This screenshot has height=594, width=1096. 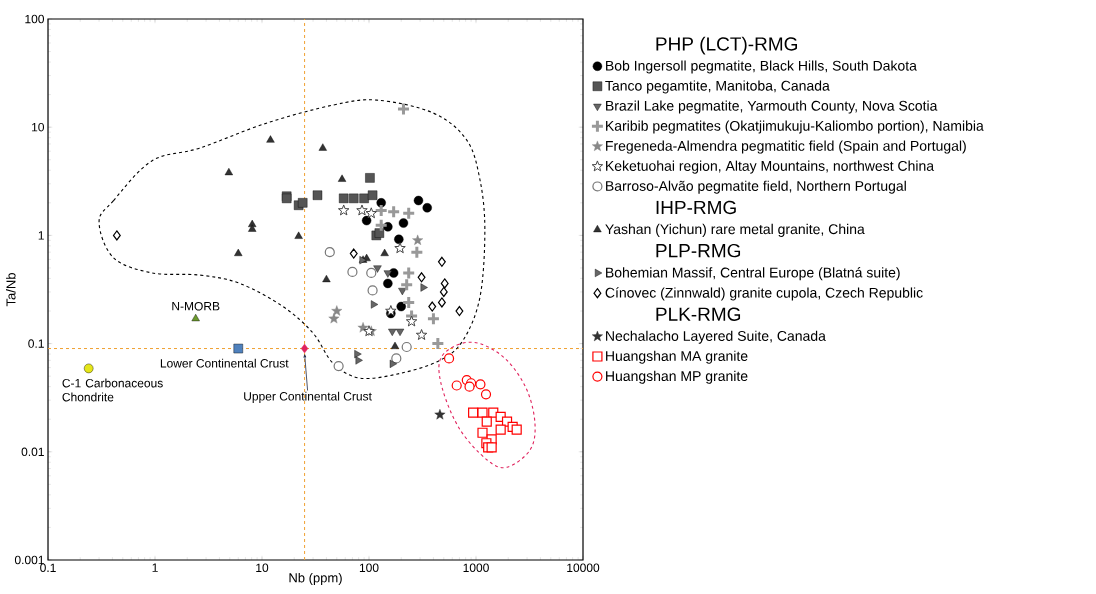 What do you see at coordinates (795, 127) in the screenshot?
I see `legend-label: Karibib pegmatites (Okatjimukuju-Kaliombo portion), Namibia` at bounding box center [795, 127].